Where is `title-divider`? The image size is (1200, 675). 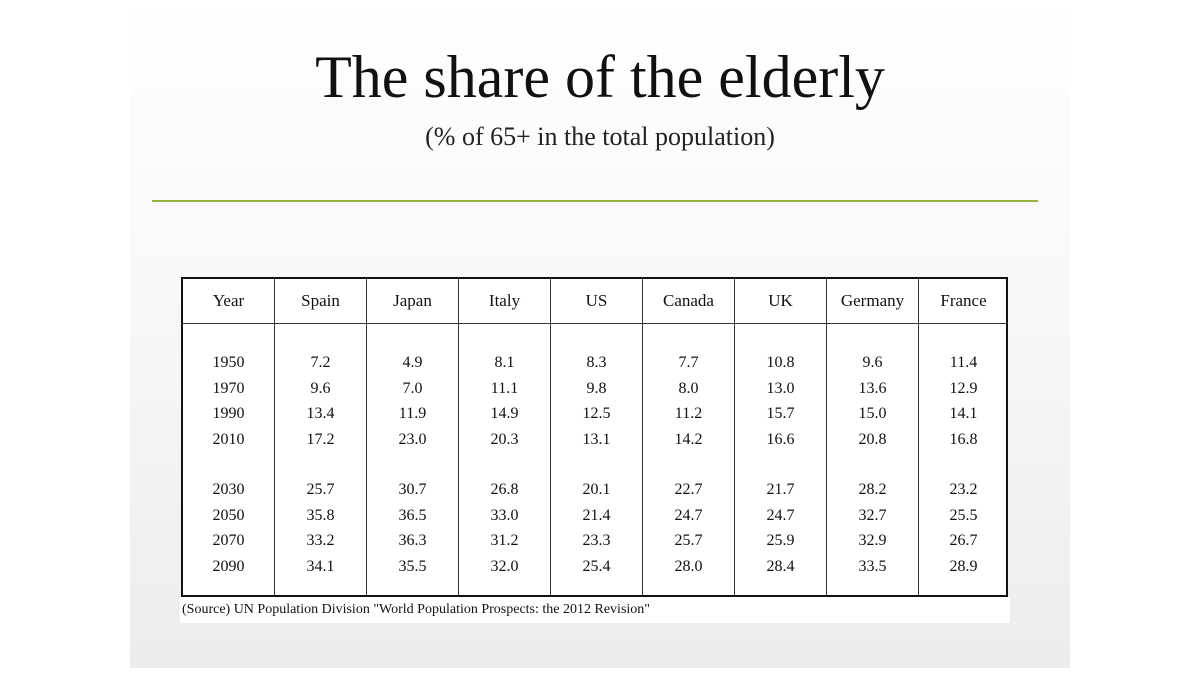
title-divider is located at coordinates (595, 201).